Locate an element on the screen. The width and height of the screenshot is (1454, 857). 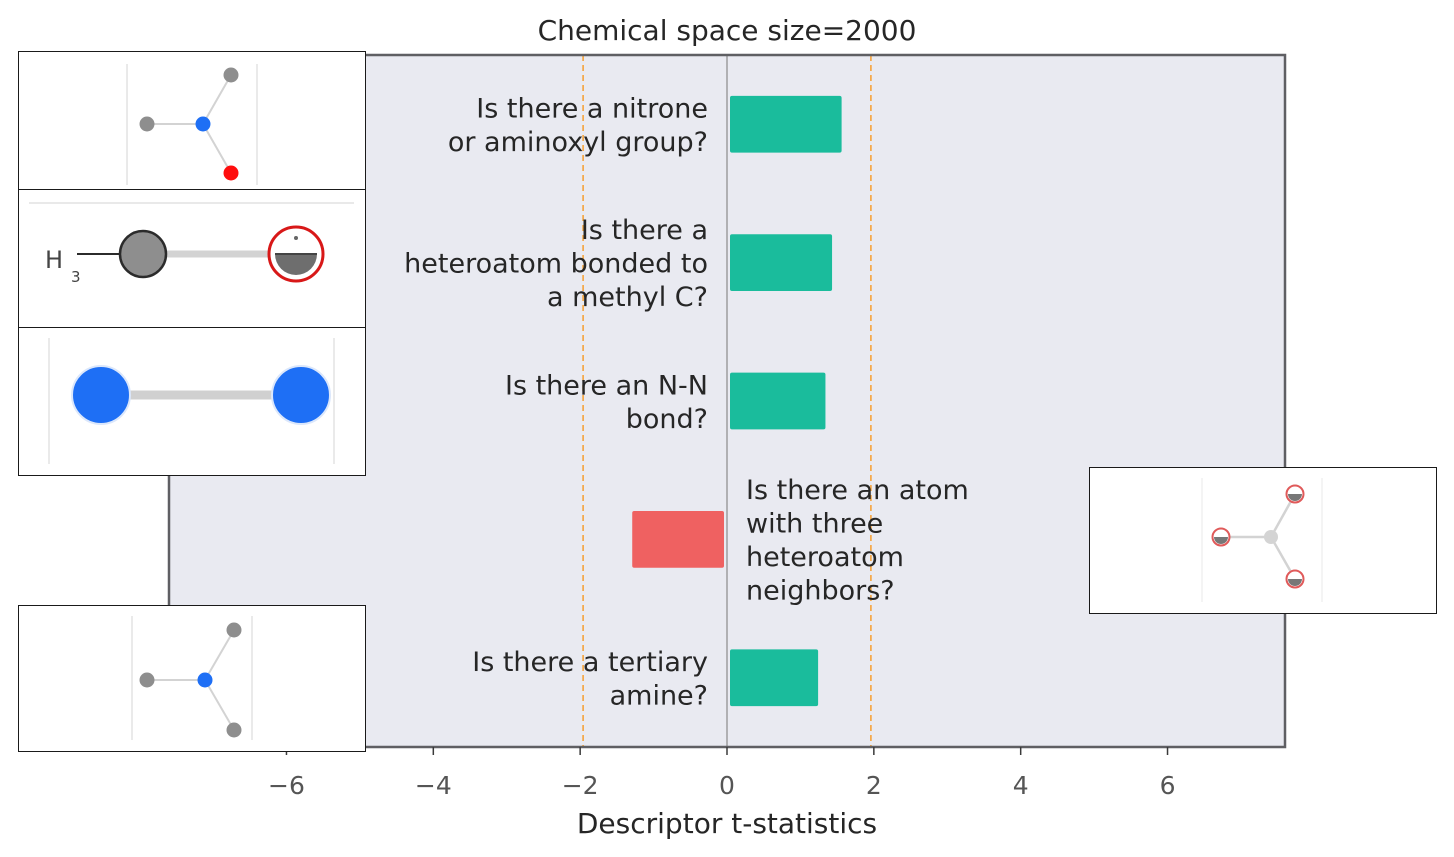
svg-text: 3 is located at coordinates (76, 277).